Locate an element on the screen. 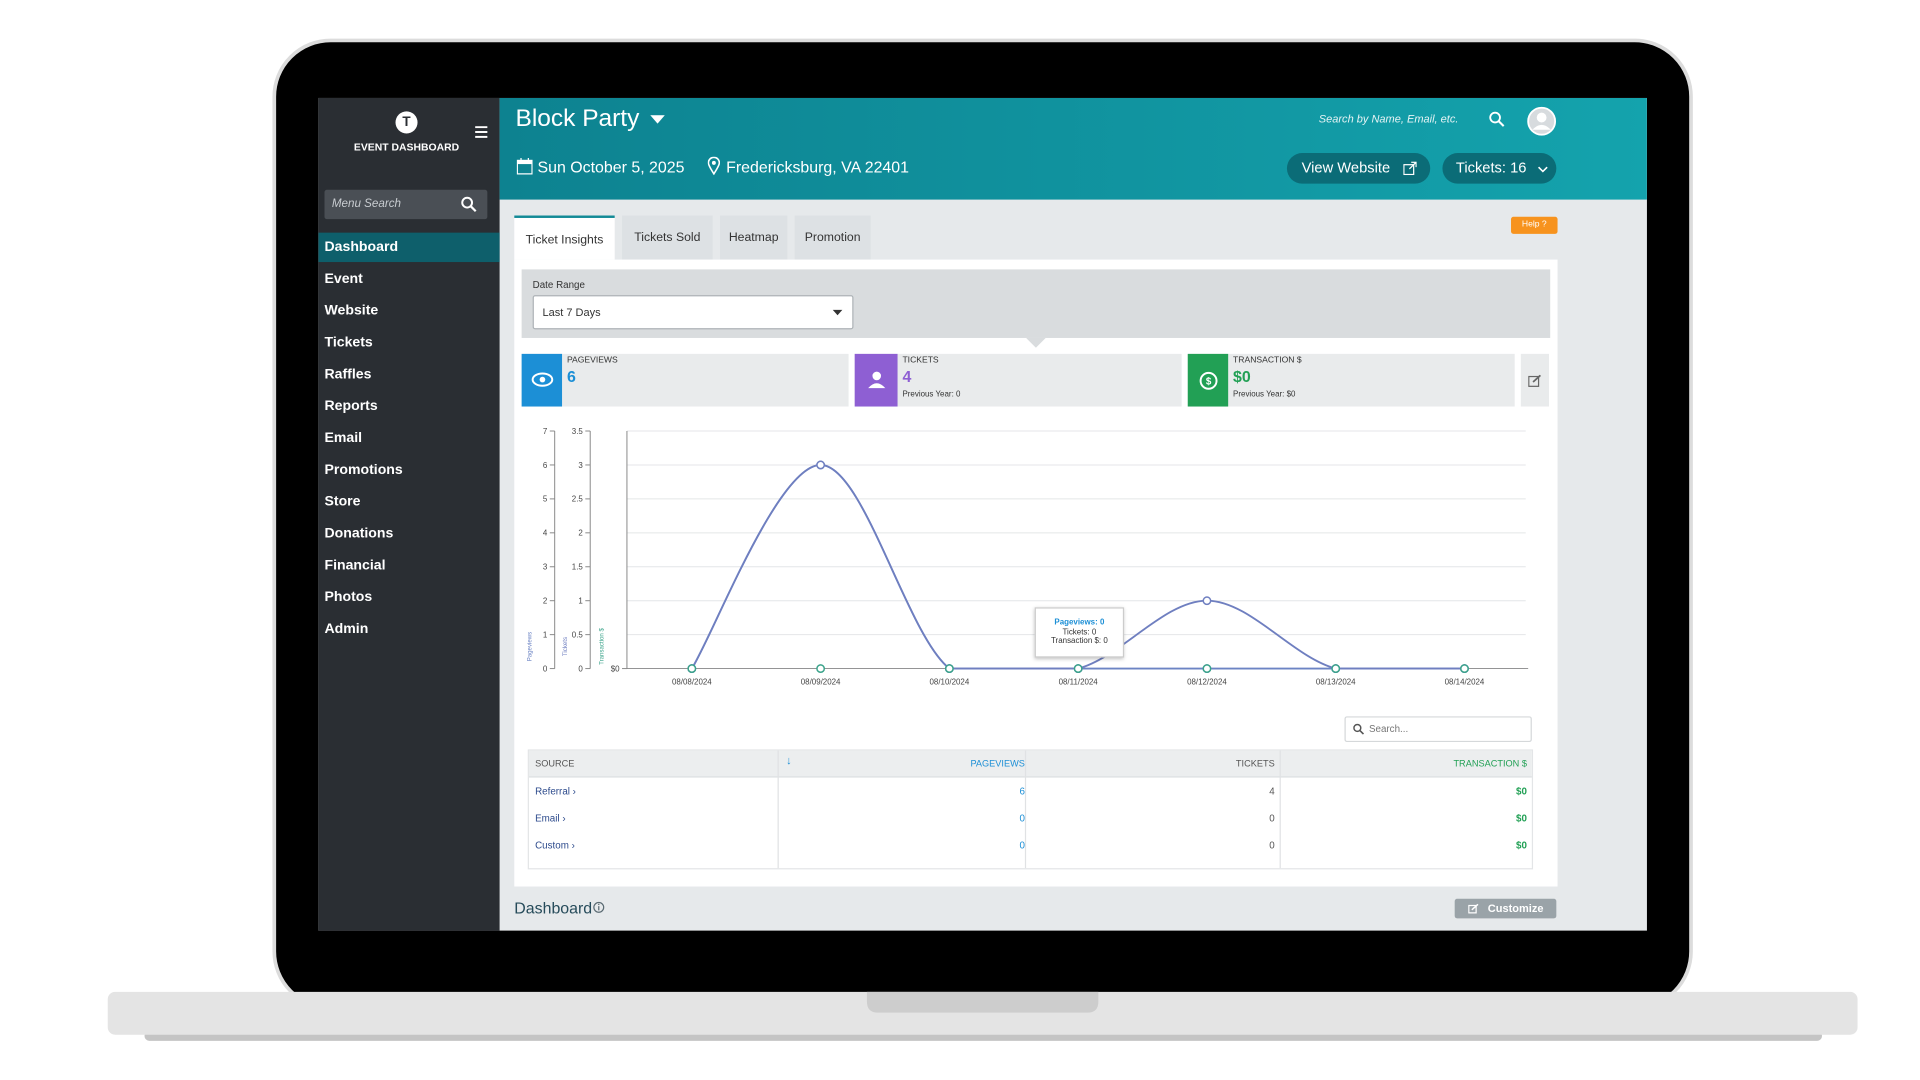  menu-item: Tickets is located at coordinates (348, 343).